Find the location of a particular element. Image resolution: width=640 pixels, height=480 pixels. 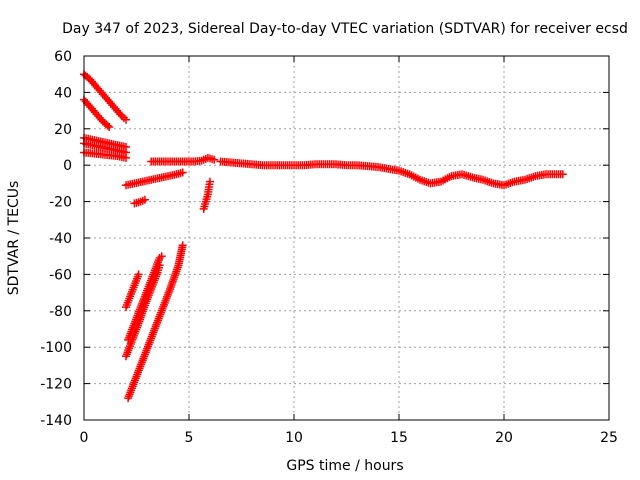

x-tick-label: 20 is located at coordinates (504, 438).